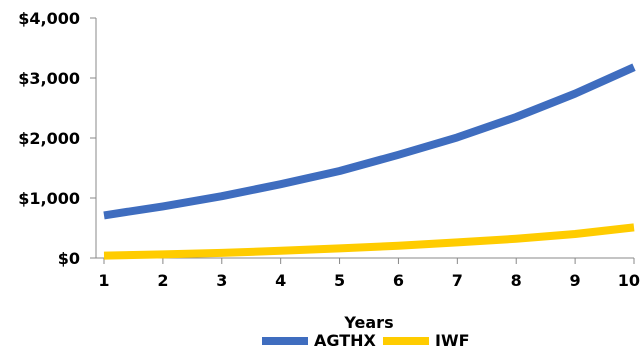 The height and width of the screenshot is (356, 644). Describe the element at coordinates (49, 78) in the screenshot. I see `y-tick-label: $3,000` at that location.